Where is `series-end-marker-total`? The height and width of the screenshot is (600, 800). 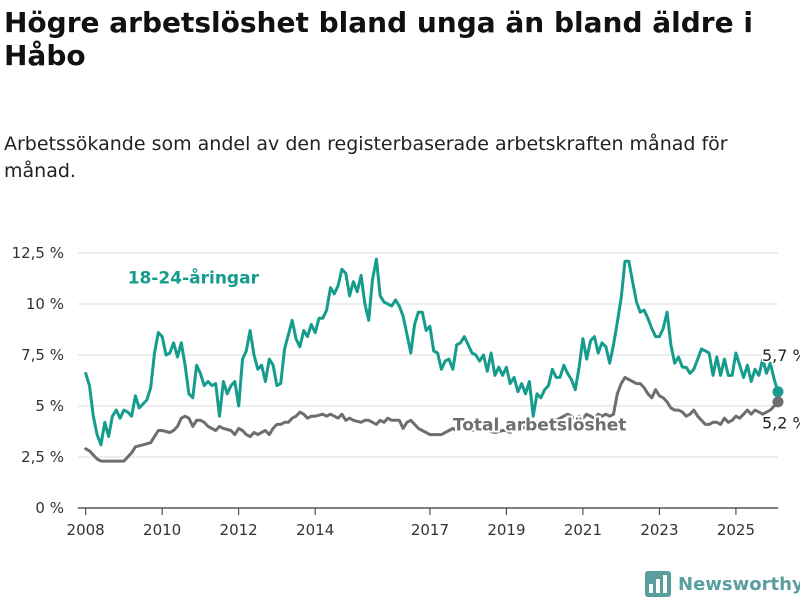 series-end-marker-total is located at coordinates (778, 402).